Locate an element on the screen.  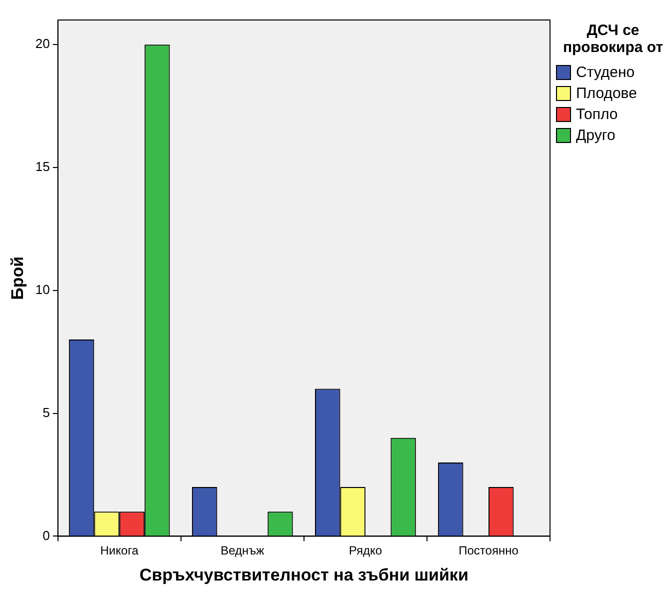
y-tick-label: 15 is located at coordinates (42, 166).